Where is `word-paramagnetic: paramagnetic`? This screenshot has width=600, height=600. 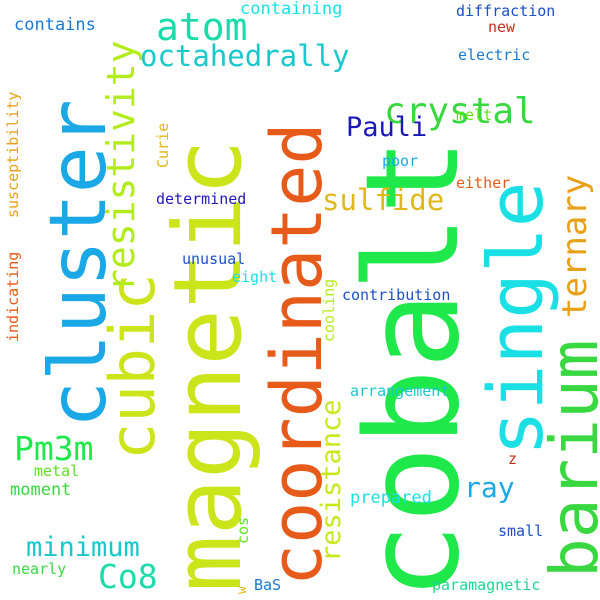 word-paramagnetic: paramagnetic is located at coordinates (486, 585).